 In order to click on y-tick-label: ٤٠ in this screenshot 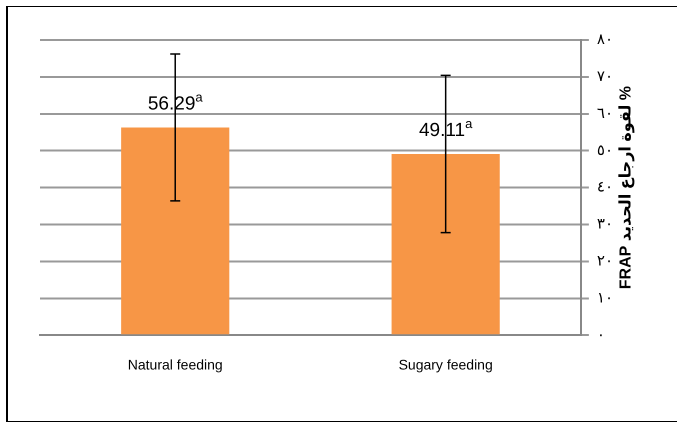, I will do `click(605, 187)`.